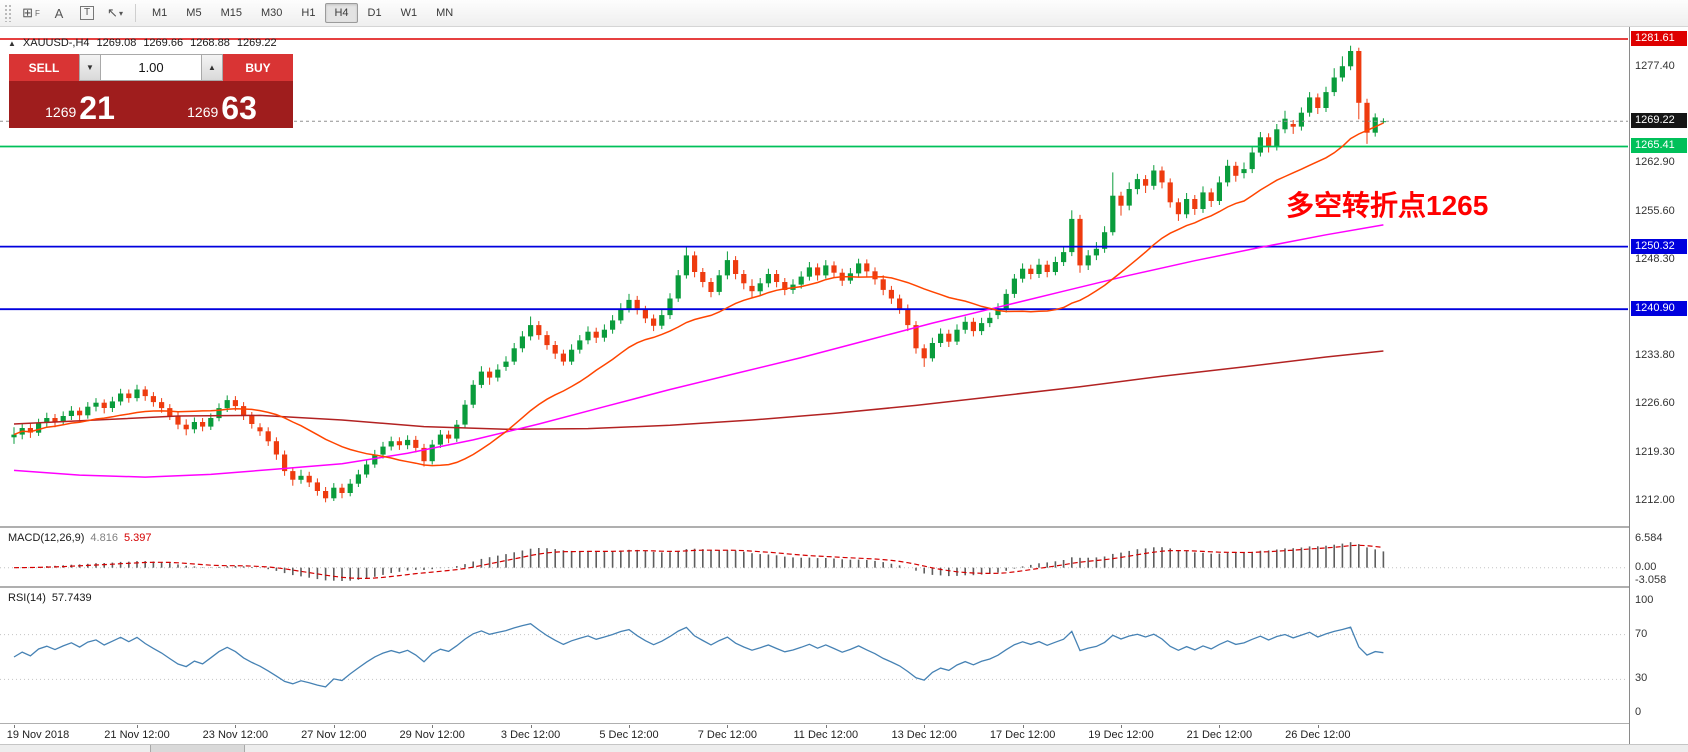 The image size is (1688, 752). I want to click on text-label-tool-icon: T, so click(87, 13).